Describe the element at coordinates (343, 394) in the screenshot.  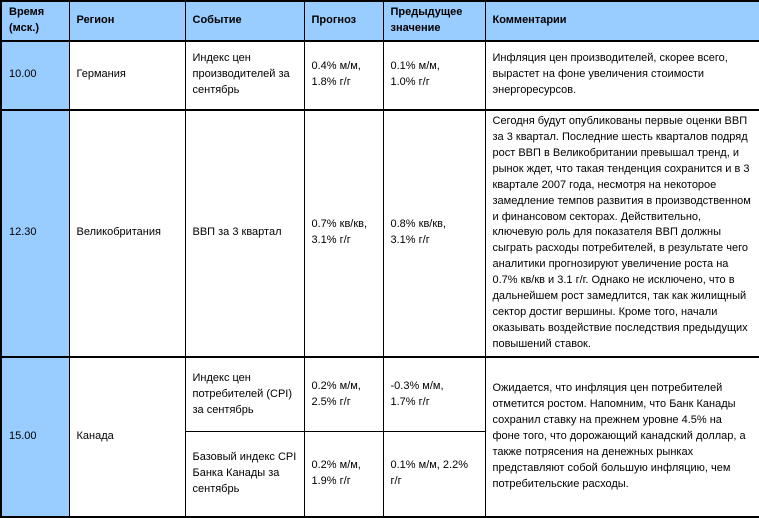
I see `forecast-cell: 0.2% м/м, 2.5% г/г` at that location.